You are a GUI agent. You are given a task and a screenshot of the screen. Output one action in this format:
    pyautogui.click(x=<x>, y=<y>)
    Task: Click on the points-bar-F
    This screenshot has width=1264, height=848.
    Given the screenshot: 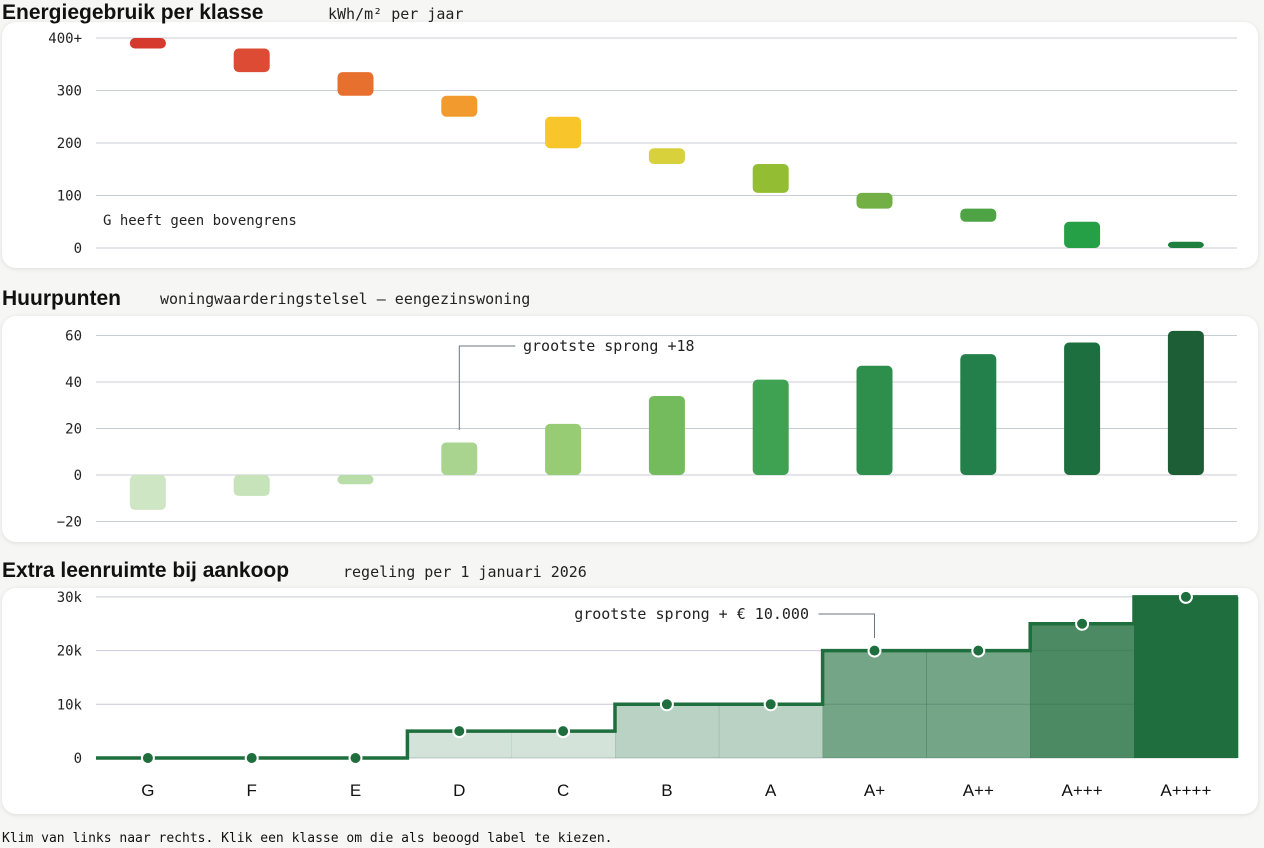 What is the action you would take?
    pyautogui.click(x=251, y=485)
    